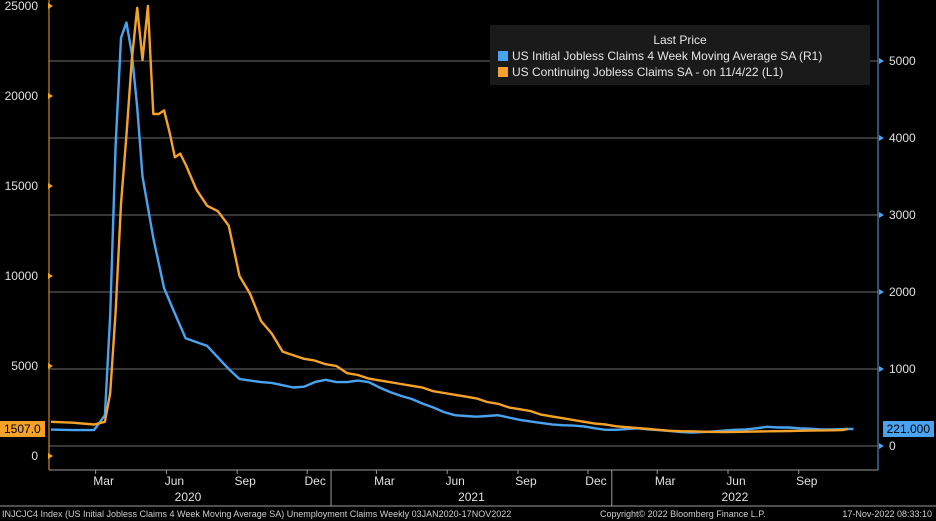  Describe the element at coordinates (902, 215) in the screenshot. I see `right-tick-label: 3000` at that location.